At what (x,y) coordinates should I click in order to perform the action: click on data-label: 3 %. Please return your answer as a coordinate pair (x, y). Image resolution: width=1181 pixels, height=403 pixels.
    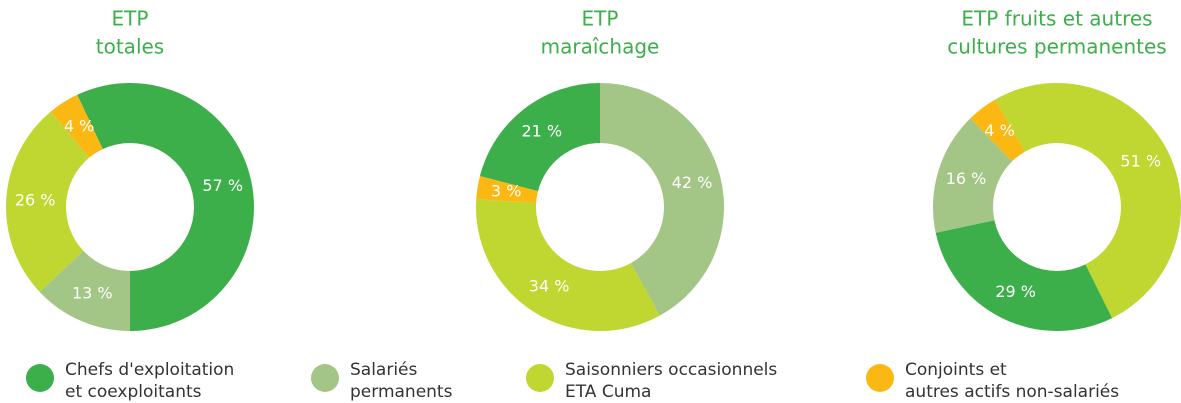
    Looking at the image, I should click on (506, 191).